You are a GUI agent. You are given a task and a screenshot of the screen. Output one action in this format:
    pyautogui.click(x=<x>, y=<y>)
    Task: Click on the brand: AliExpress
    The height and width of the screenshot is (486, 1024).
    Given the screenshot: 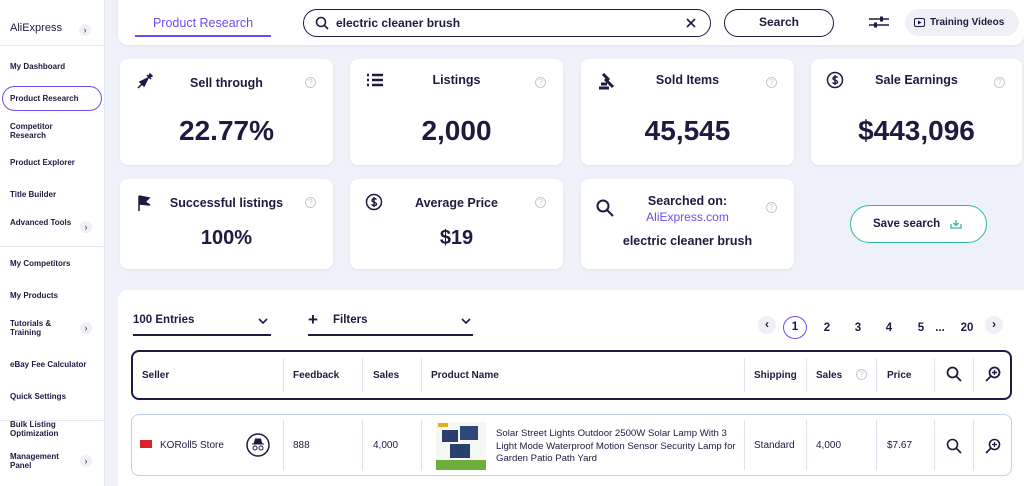 What is the action you would take?
    pyautogui.click(x=36, y=28)
    